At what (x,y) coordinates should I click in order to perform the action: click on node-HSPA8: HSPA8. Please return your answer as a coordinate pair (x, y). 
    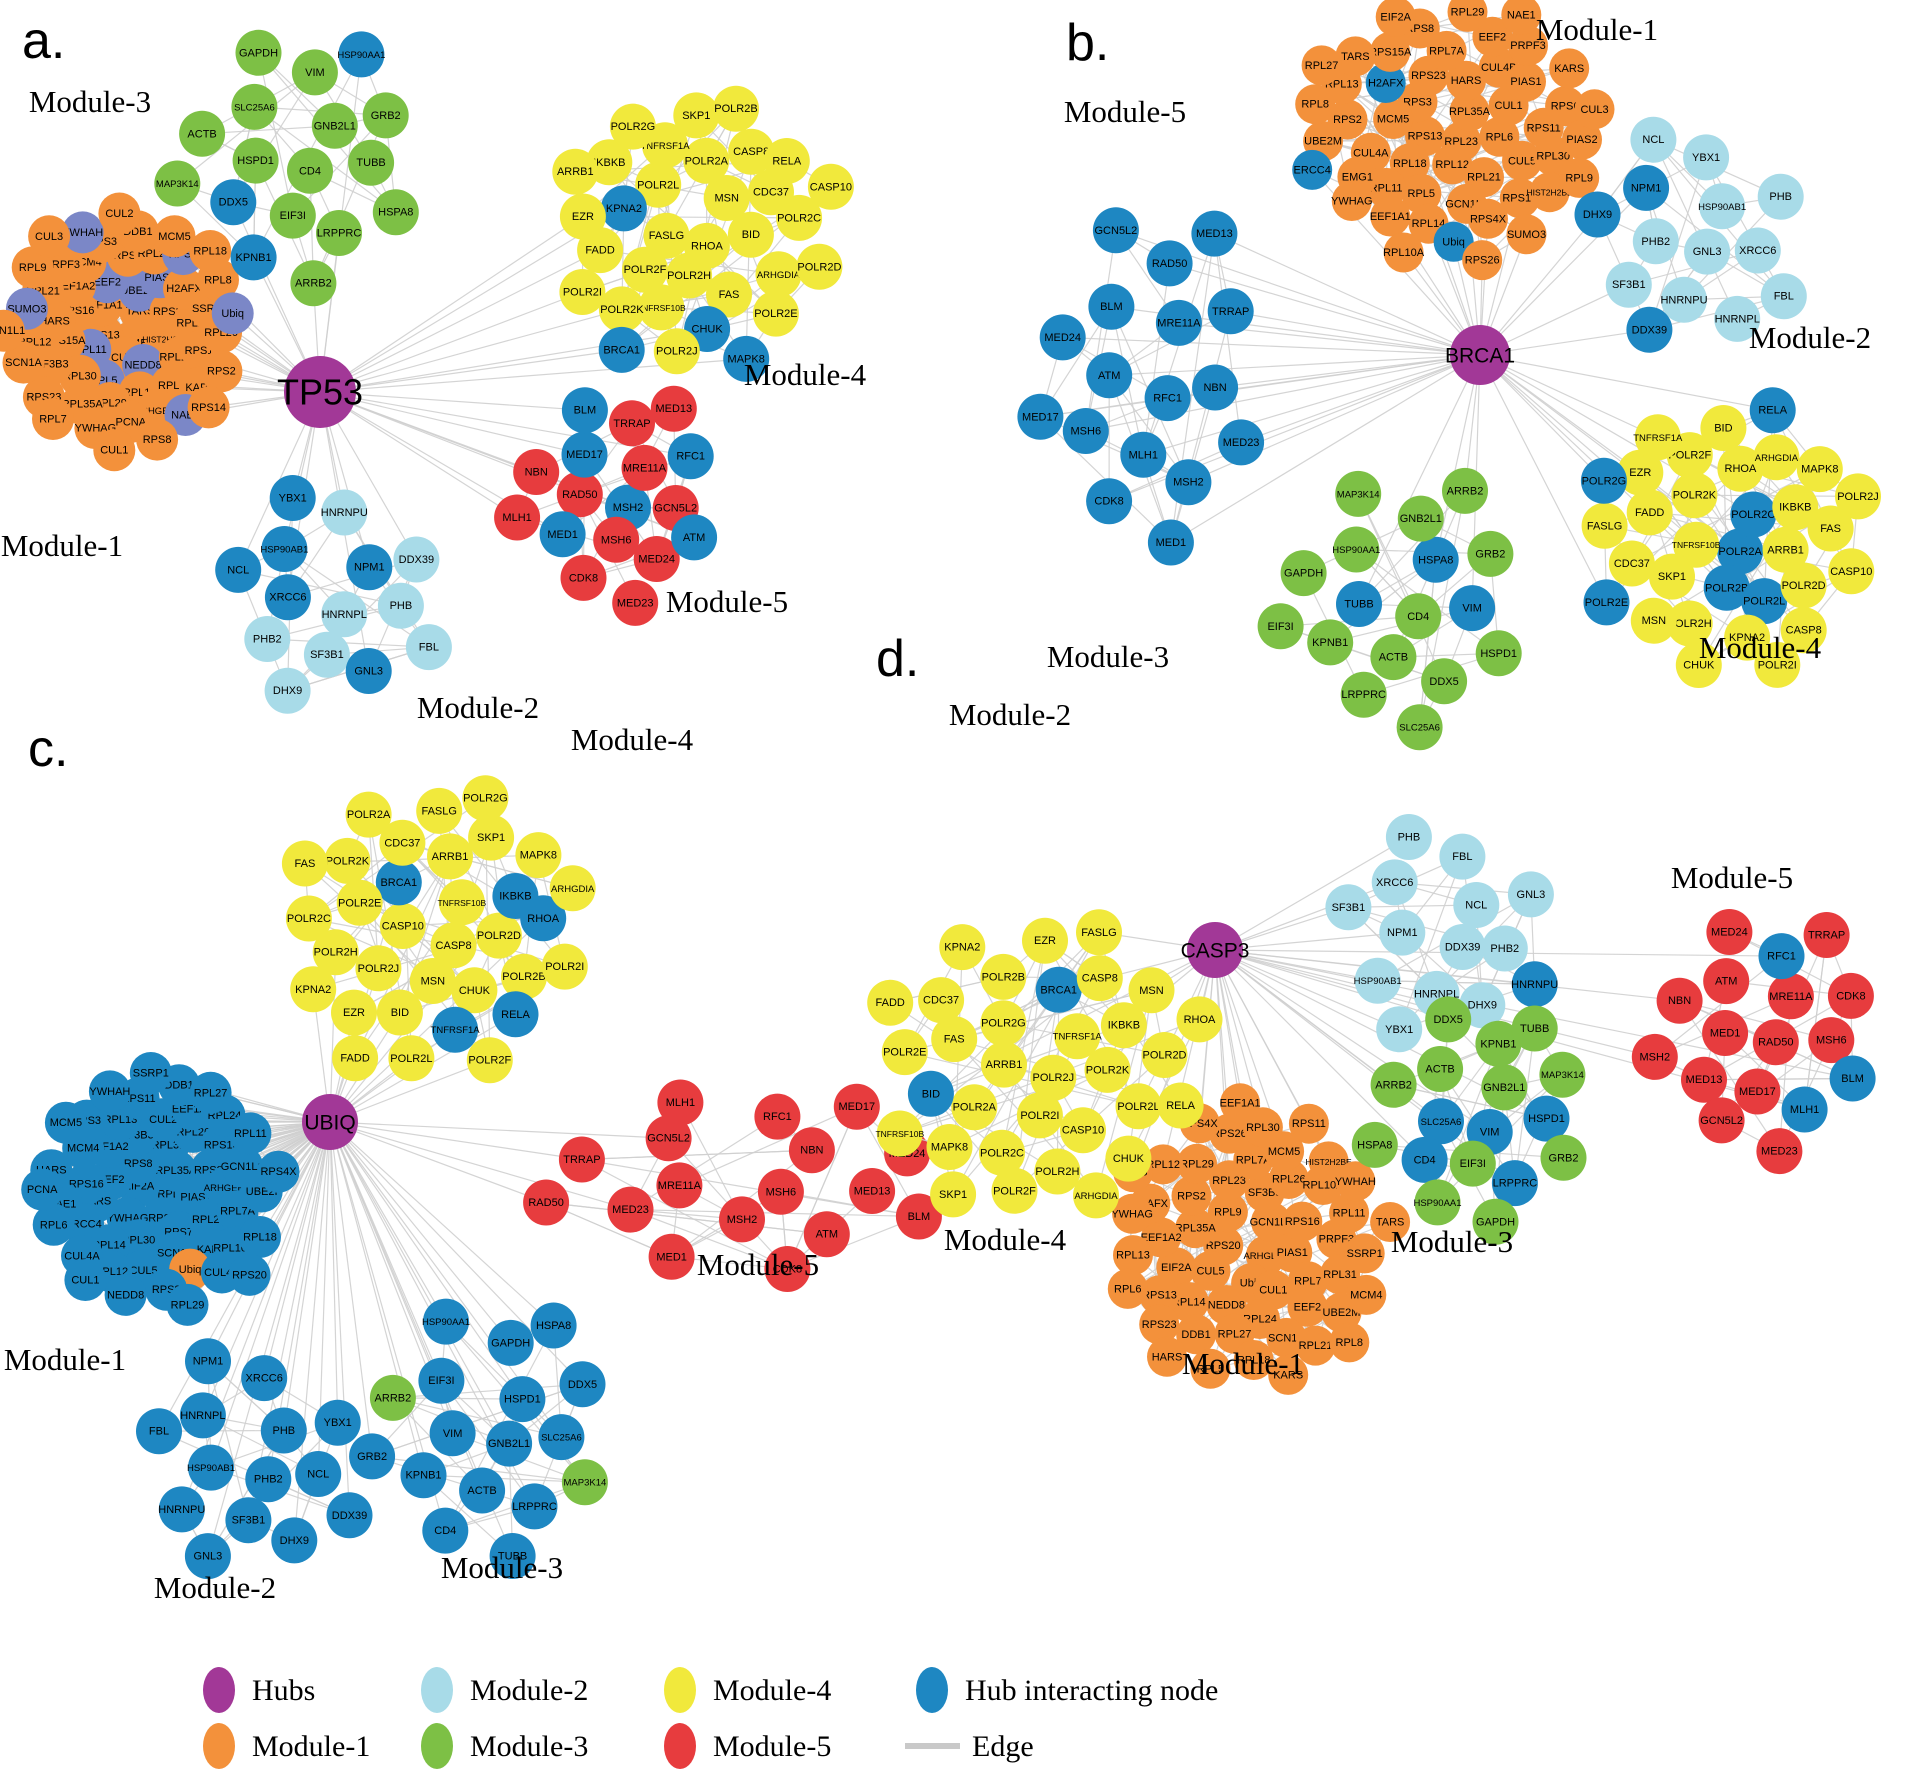
    Looking at the image, I should click on (553, 1325).